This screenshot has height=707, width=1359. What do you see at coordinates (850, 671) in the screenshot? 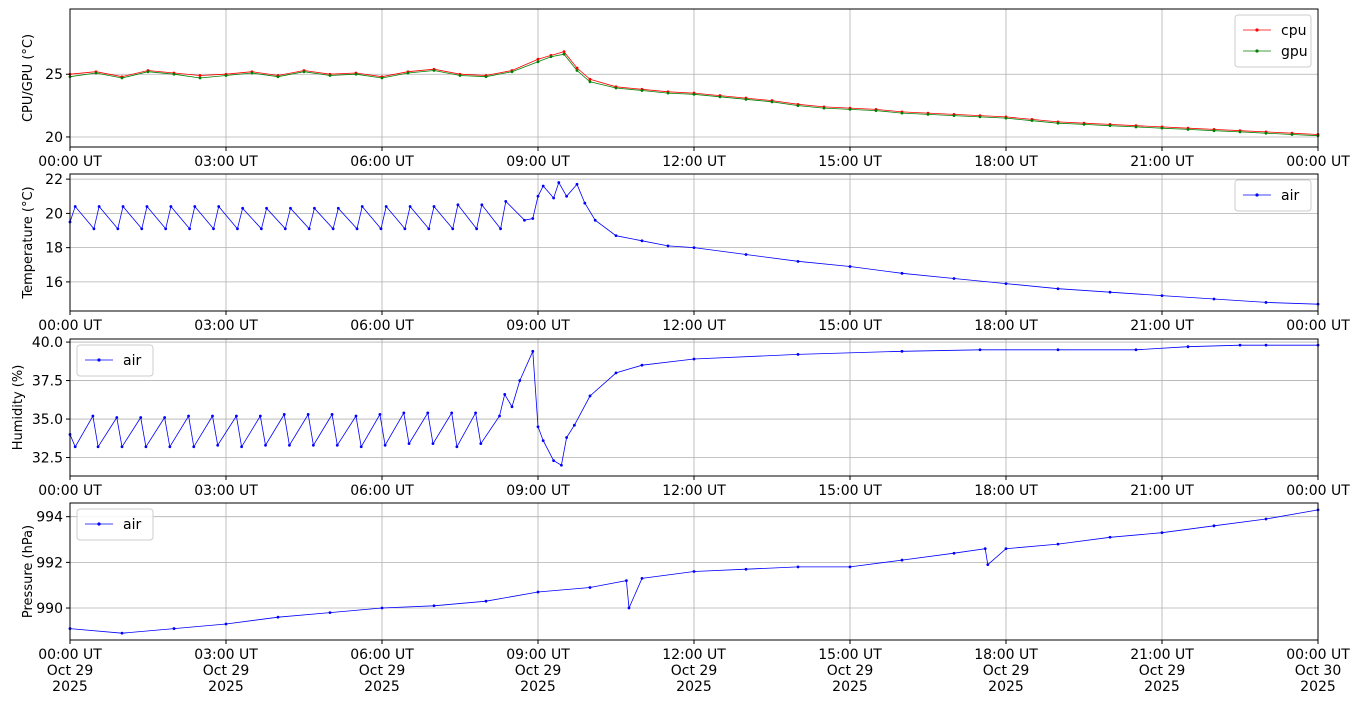
I see `x-tick-label: 15:00 UT Oct 29 2025` at bounding box center [850, 671].